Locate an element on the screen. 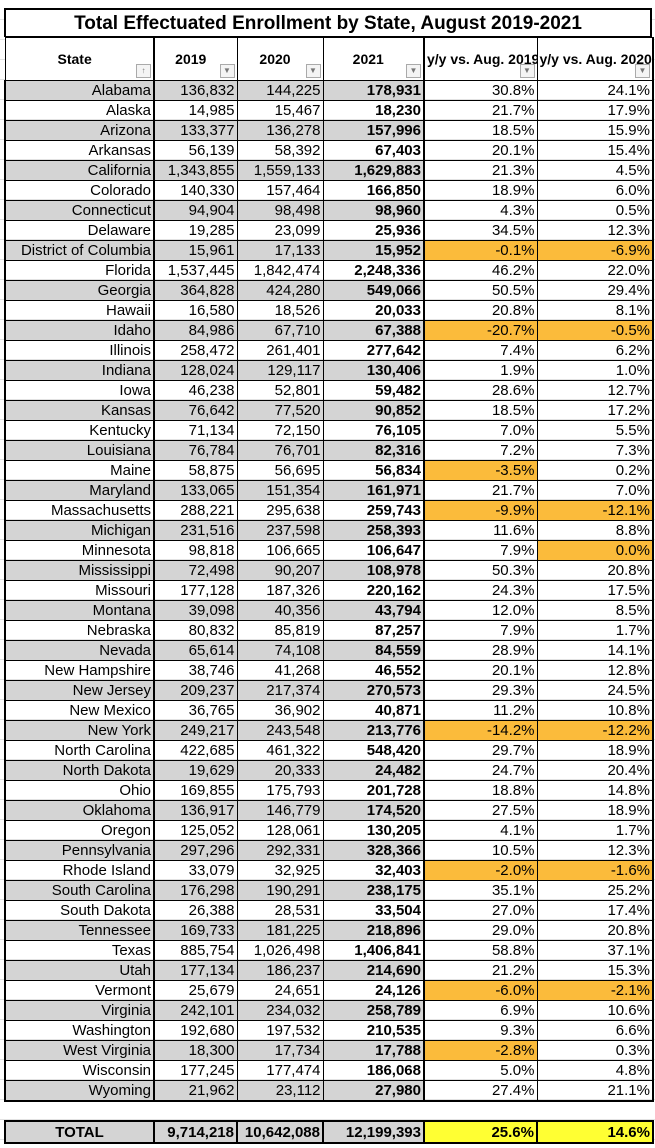  value-2019: 136,917 is located at coordinates (195, 810).